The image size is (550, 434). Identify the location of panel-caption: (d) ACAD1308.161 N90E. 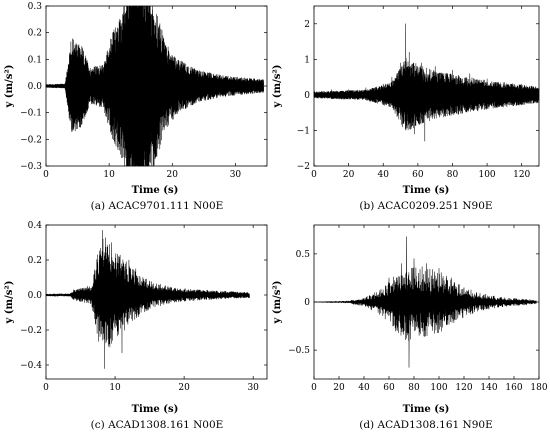
(426, 425).